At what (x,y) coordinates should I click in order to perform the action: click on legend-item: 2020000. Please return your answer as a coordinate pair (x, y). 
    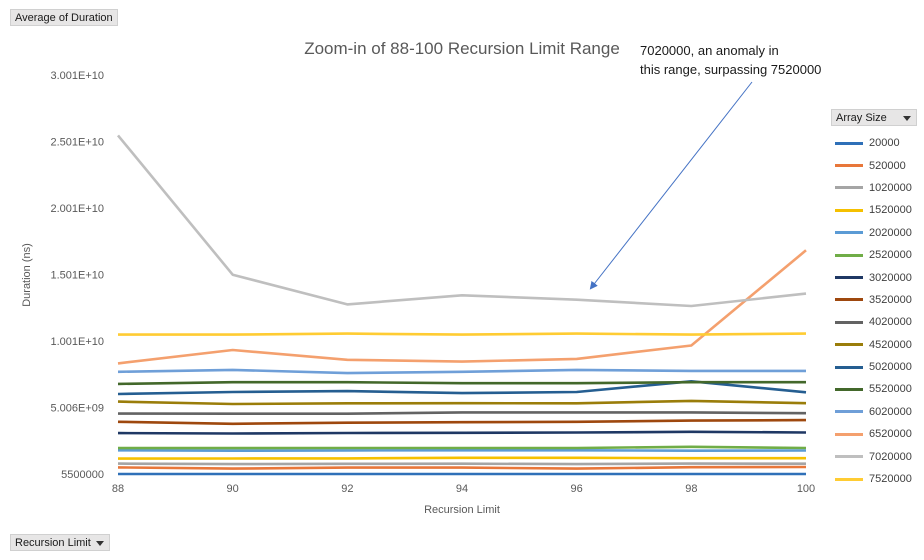
    Looking at the image, I should click on (874, 233).